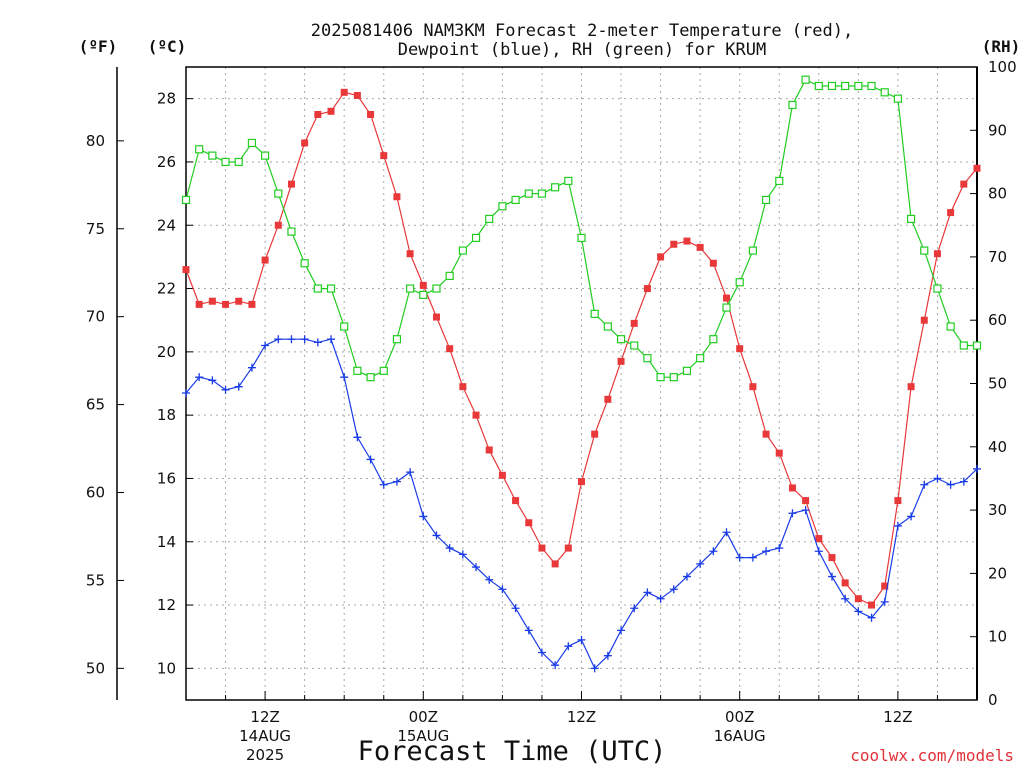 The image size is (1024, 768). What do you see at coordinates (95, 141) in the screenshot?
I see `fahrenheit-tick-label: 80` at bounding box center [95, 141].